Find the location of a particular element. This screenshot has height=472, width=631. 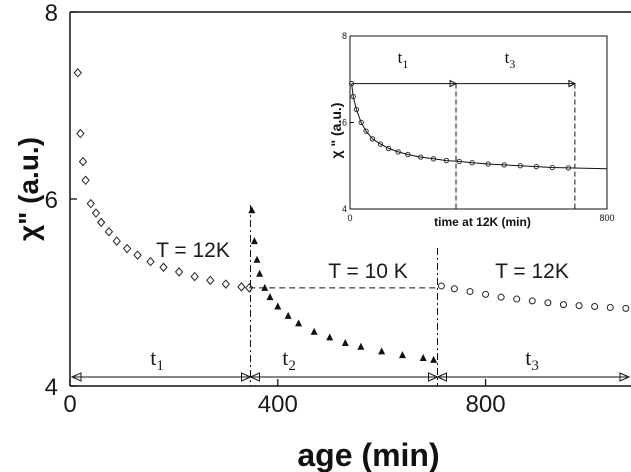

inset-fit-curve is located at coordinates (479, 126).